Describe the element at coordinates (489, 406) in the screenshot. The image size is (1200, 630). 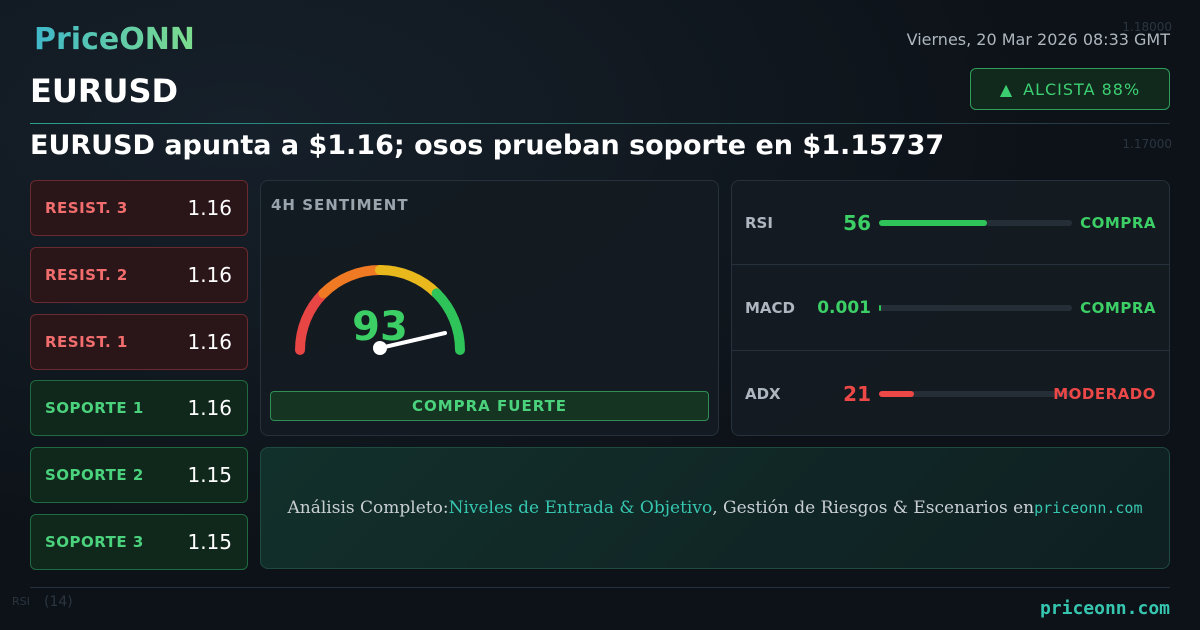
I see `sentiment-verdict: COMPRA FUERTE` at that location.